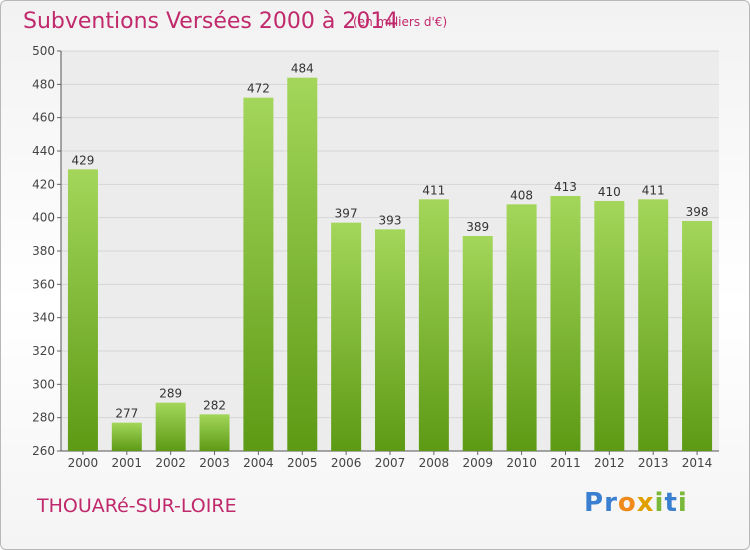 The image size is (750, 550). Describe the element at coordinates (653, 463) in the screenshot. I see `x-tick-label: 2013` at that location.